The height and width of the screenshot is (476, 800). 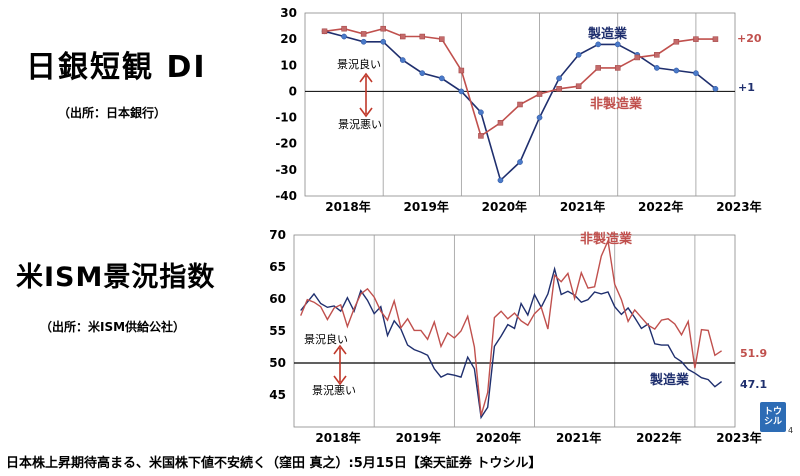 I want to click on end-value-non-manufacturing: 51.9, so click(x=753, y=353).